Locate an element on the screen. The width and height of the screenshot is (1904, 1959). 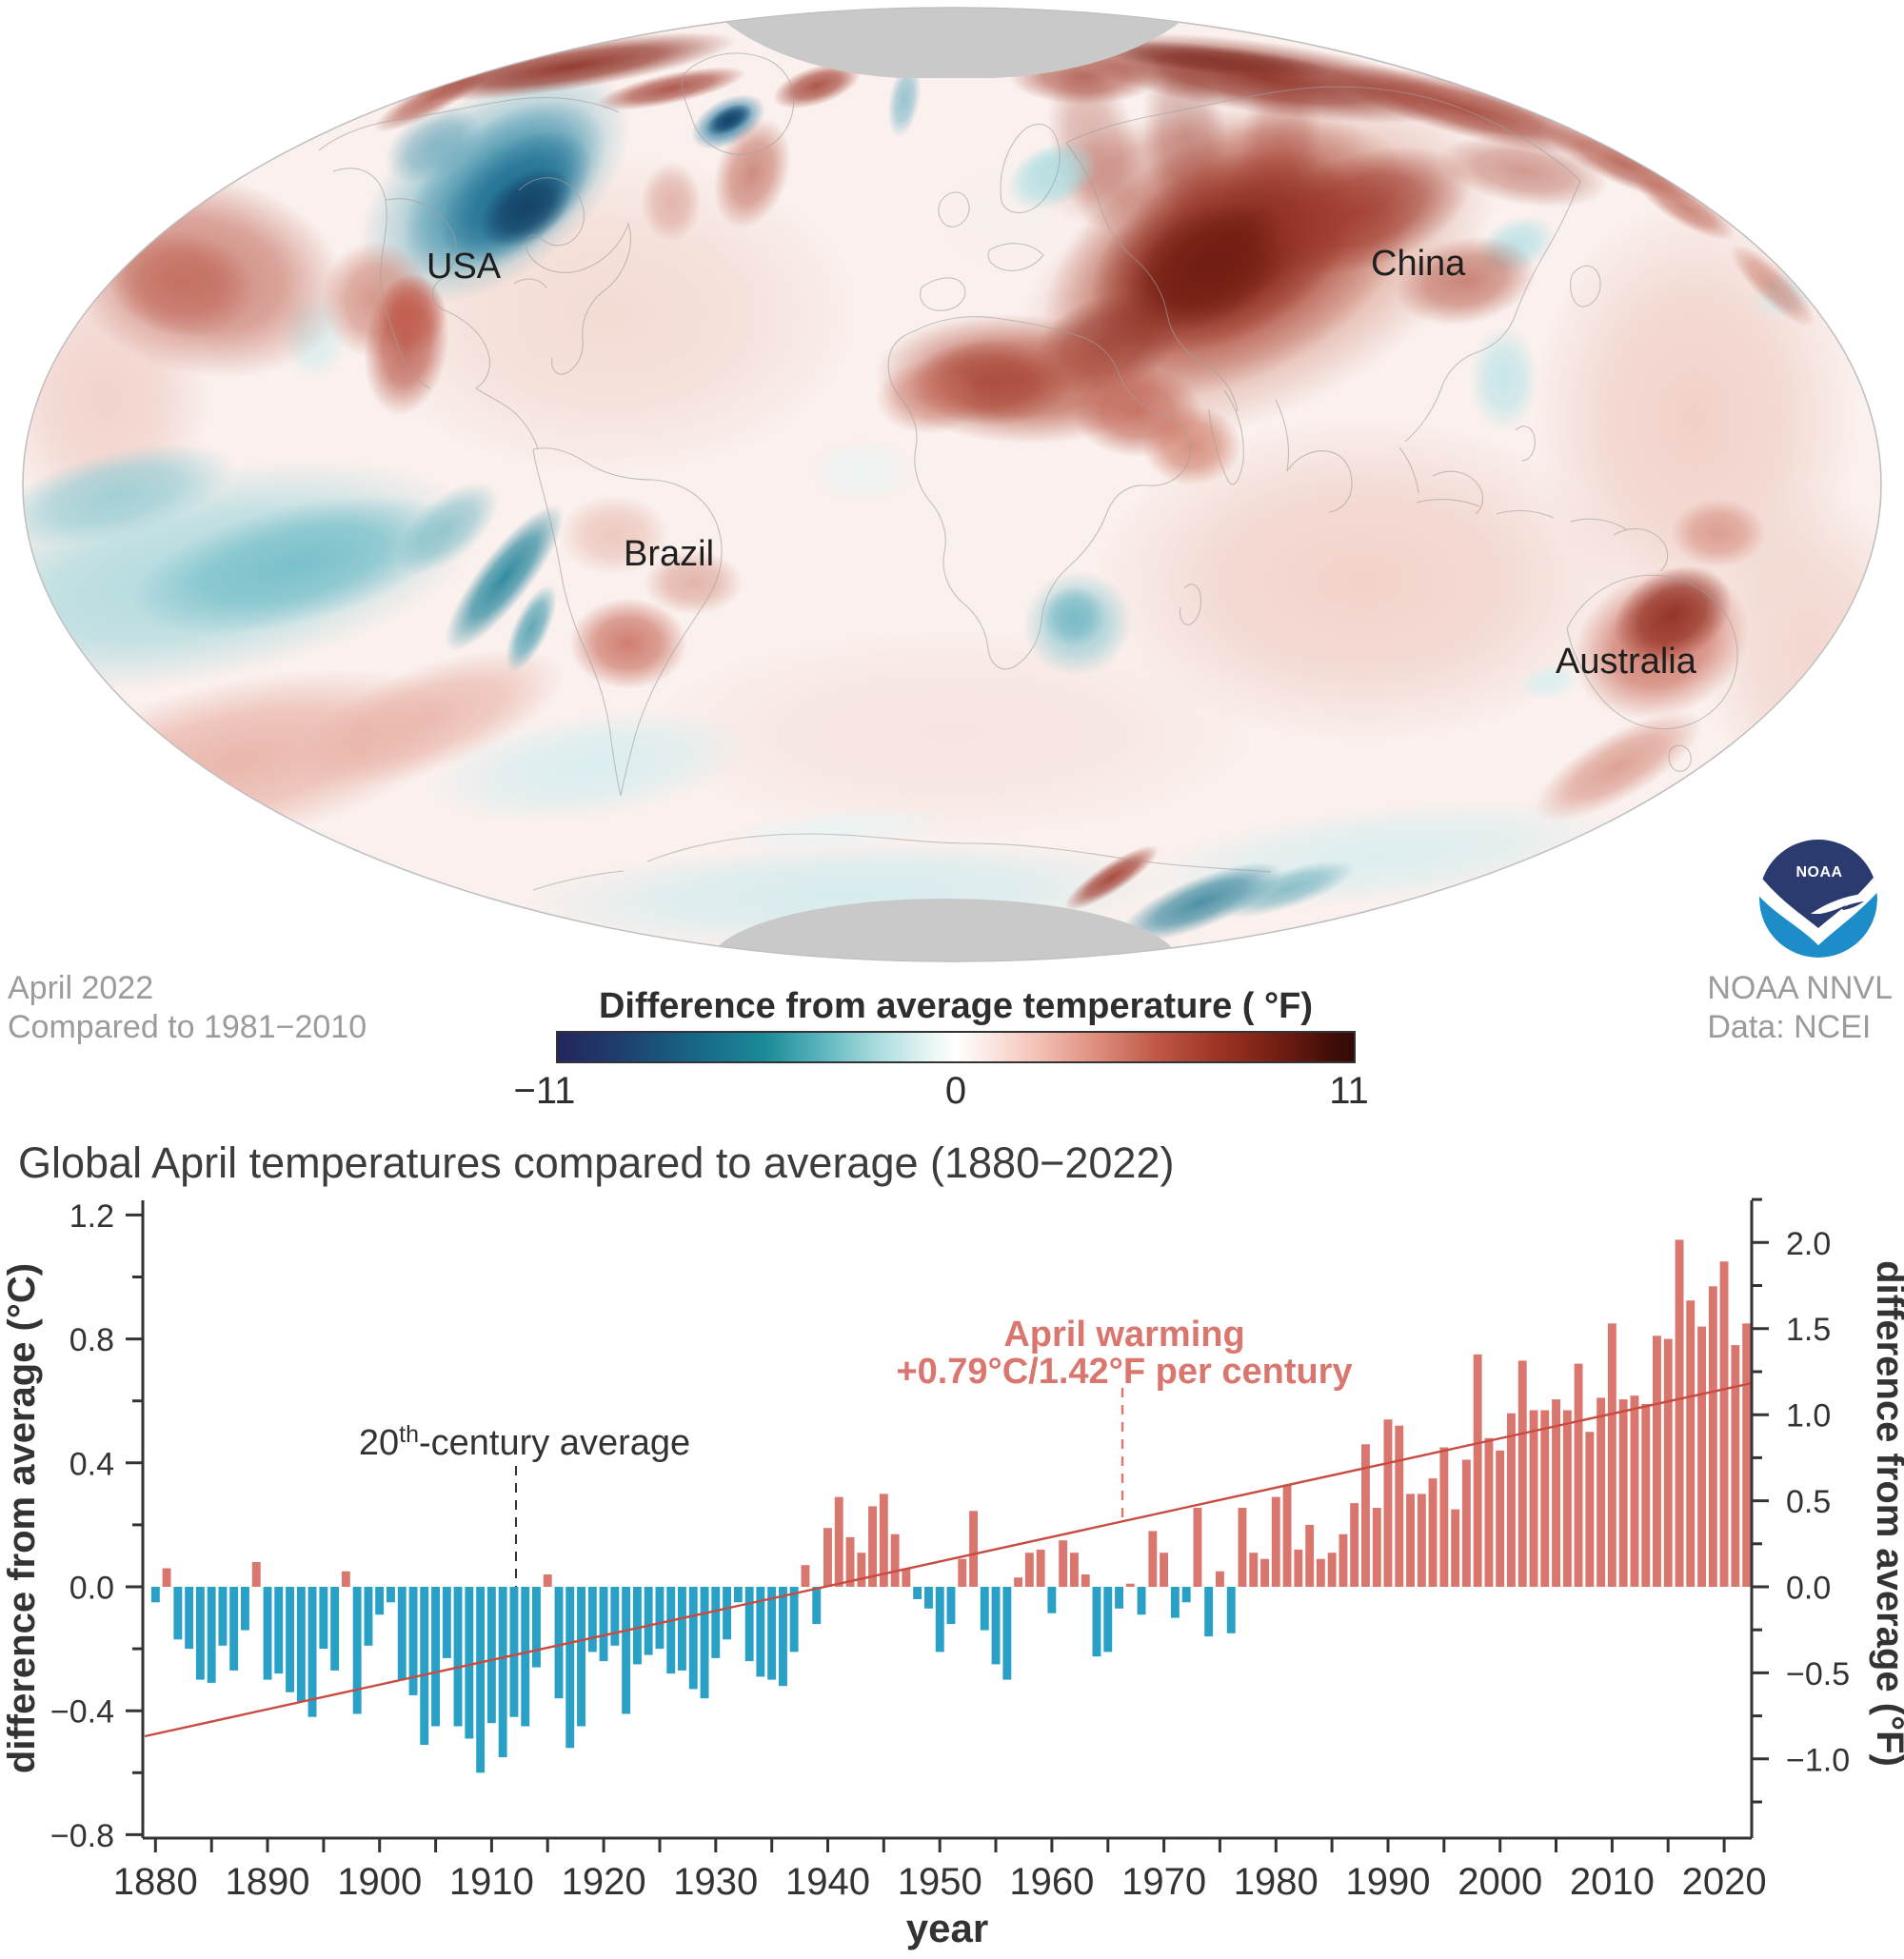
svg-text: 1980 is located at coordinates (1276, 1882).